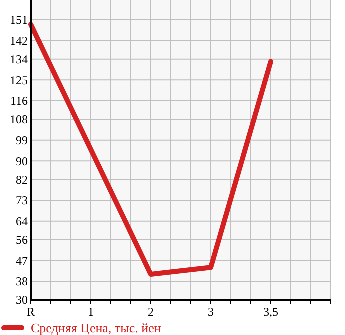 The width and height of the screenshot is (345, 335). What do you see at coordinates (22, 261) in the screenshot?
I see `y-tick-label: 47` at bounding box center [22, 261].